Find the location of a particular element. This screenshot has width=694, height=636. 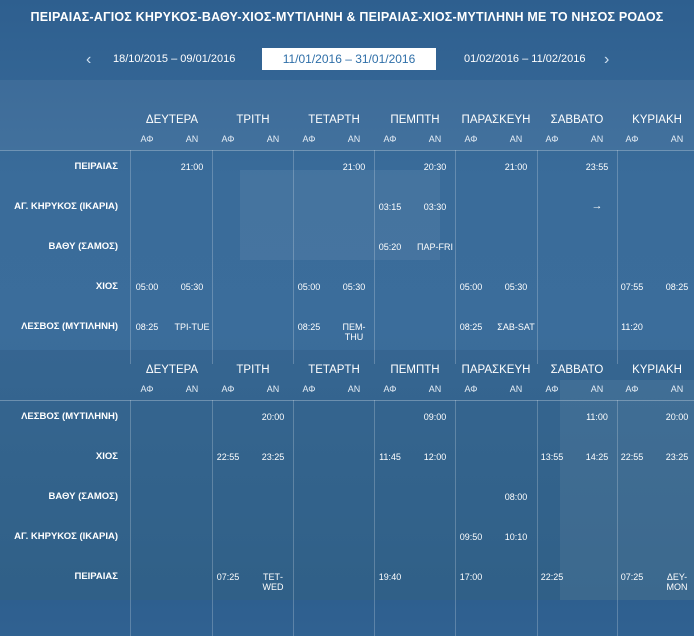

schedule-time: 20:30 is located at coordinates (435, 167).